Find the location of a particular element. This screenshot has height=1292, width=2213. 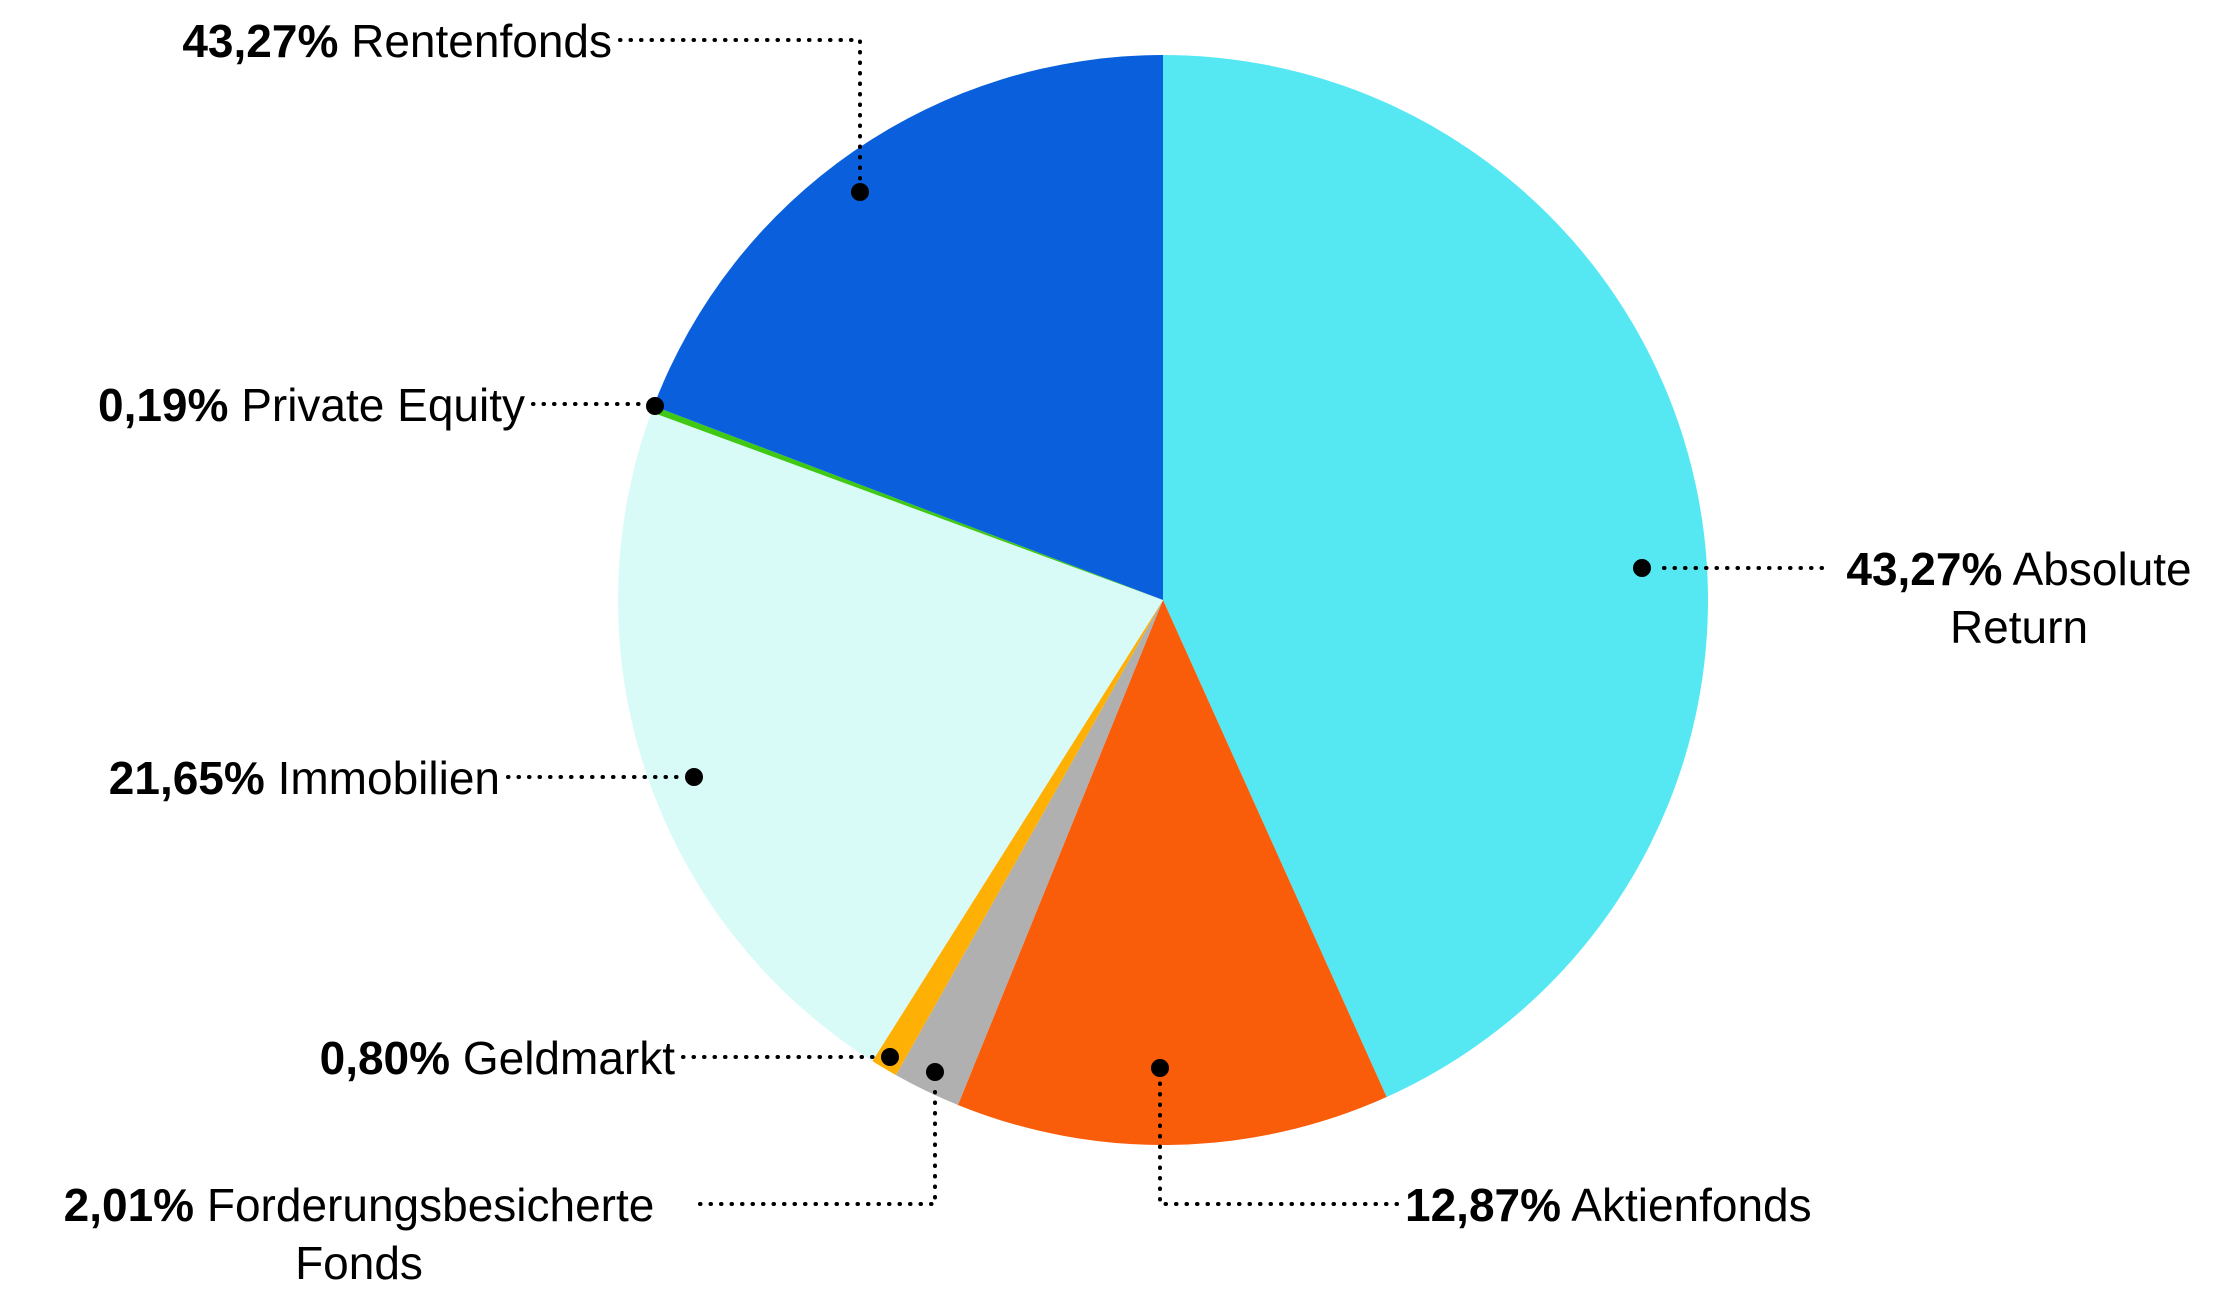

slice-percent-rentenfonds: 43,27% is located at coordinates (260, 41).